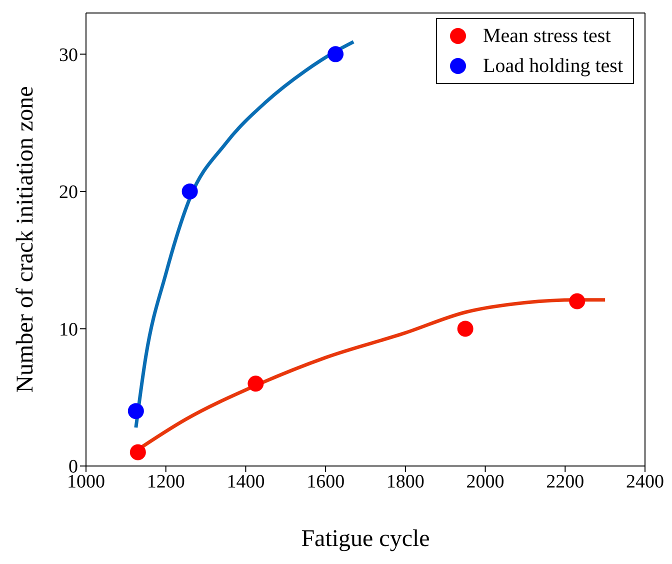 The height and width of the screenshot is (564, 672). Describe the element at coordinates (405, 481) in the screenshot. I see `x-tick-label: 1800` at that location.